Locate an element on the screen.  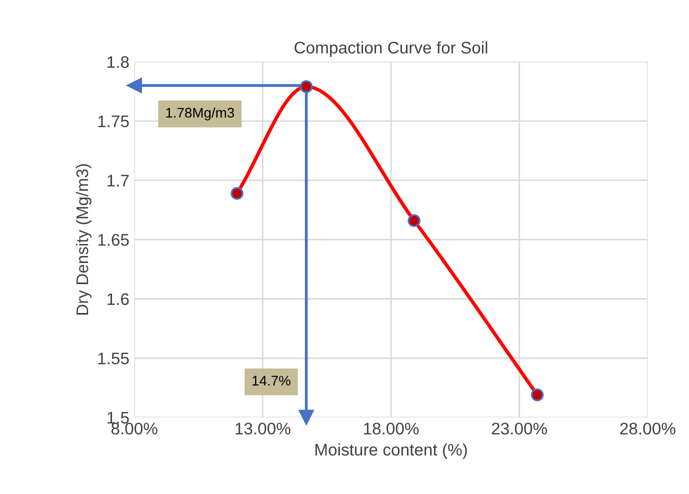
x-tick-label: 28.00% is located at coordinates (648, 428).